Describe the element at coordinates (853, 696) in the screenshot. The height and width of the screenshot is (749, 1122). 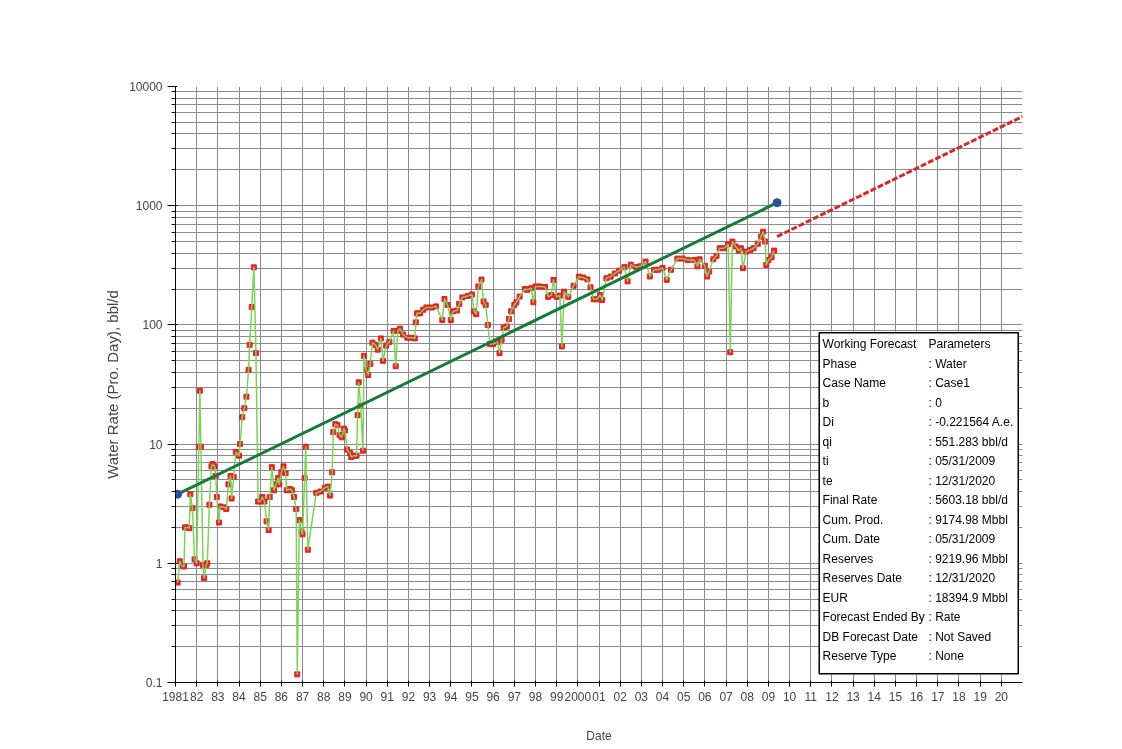
I see `x-tick-label: 13` at that location.